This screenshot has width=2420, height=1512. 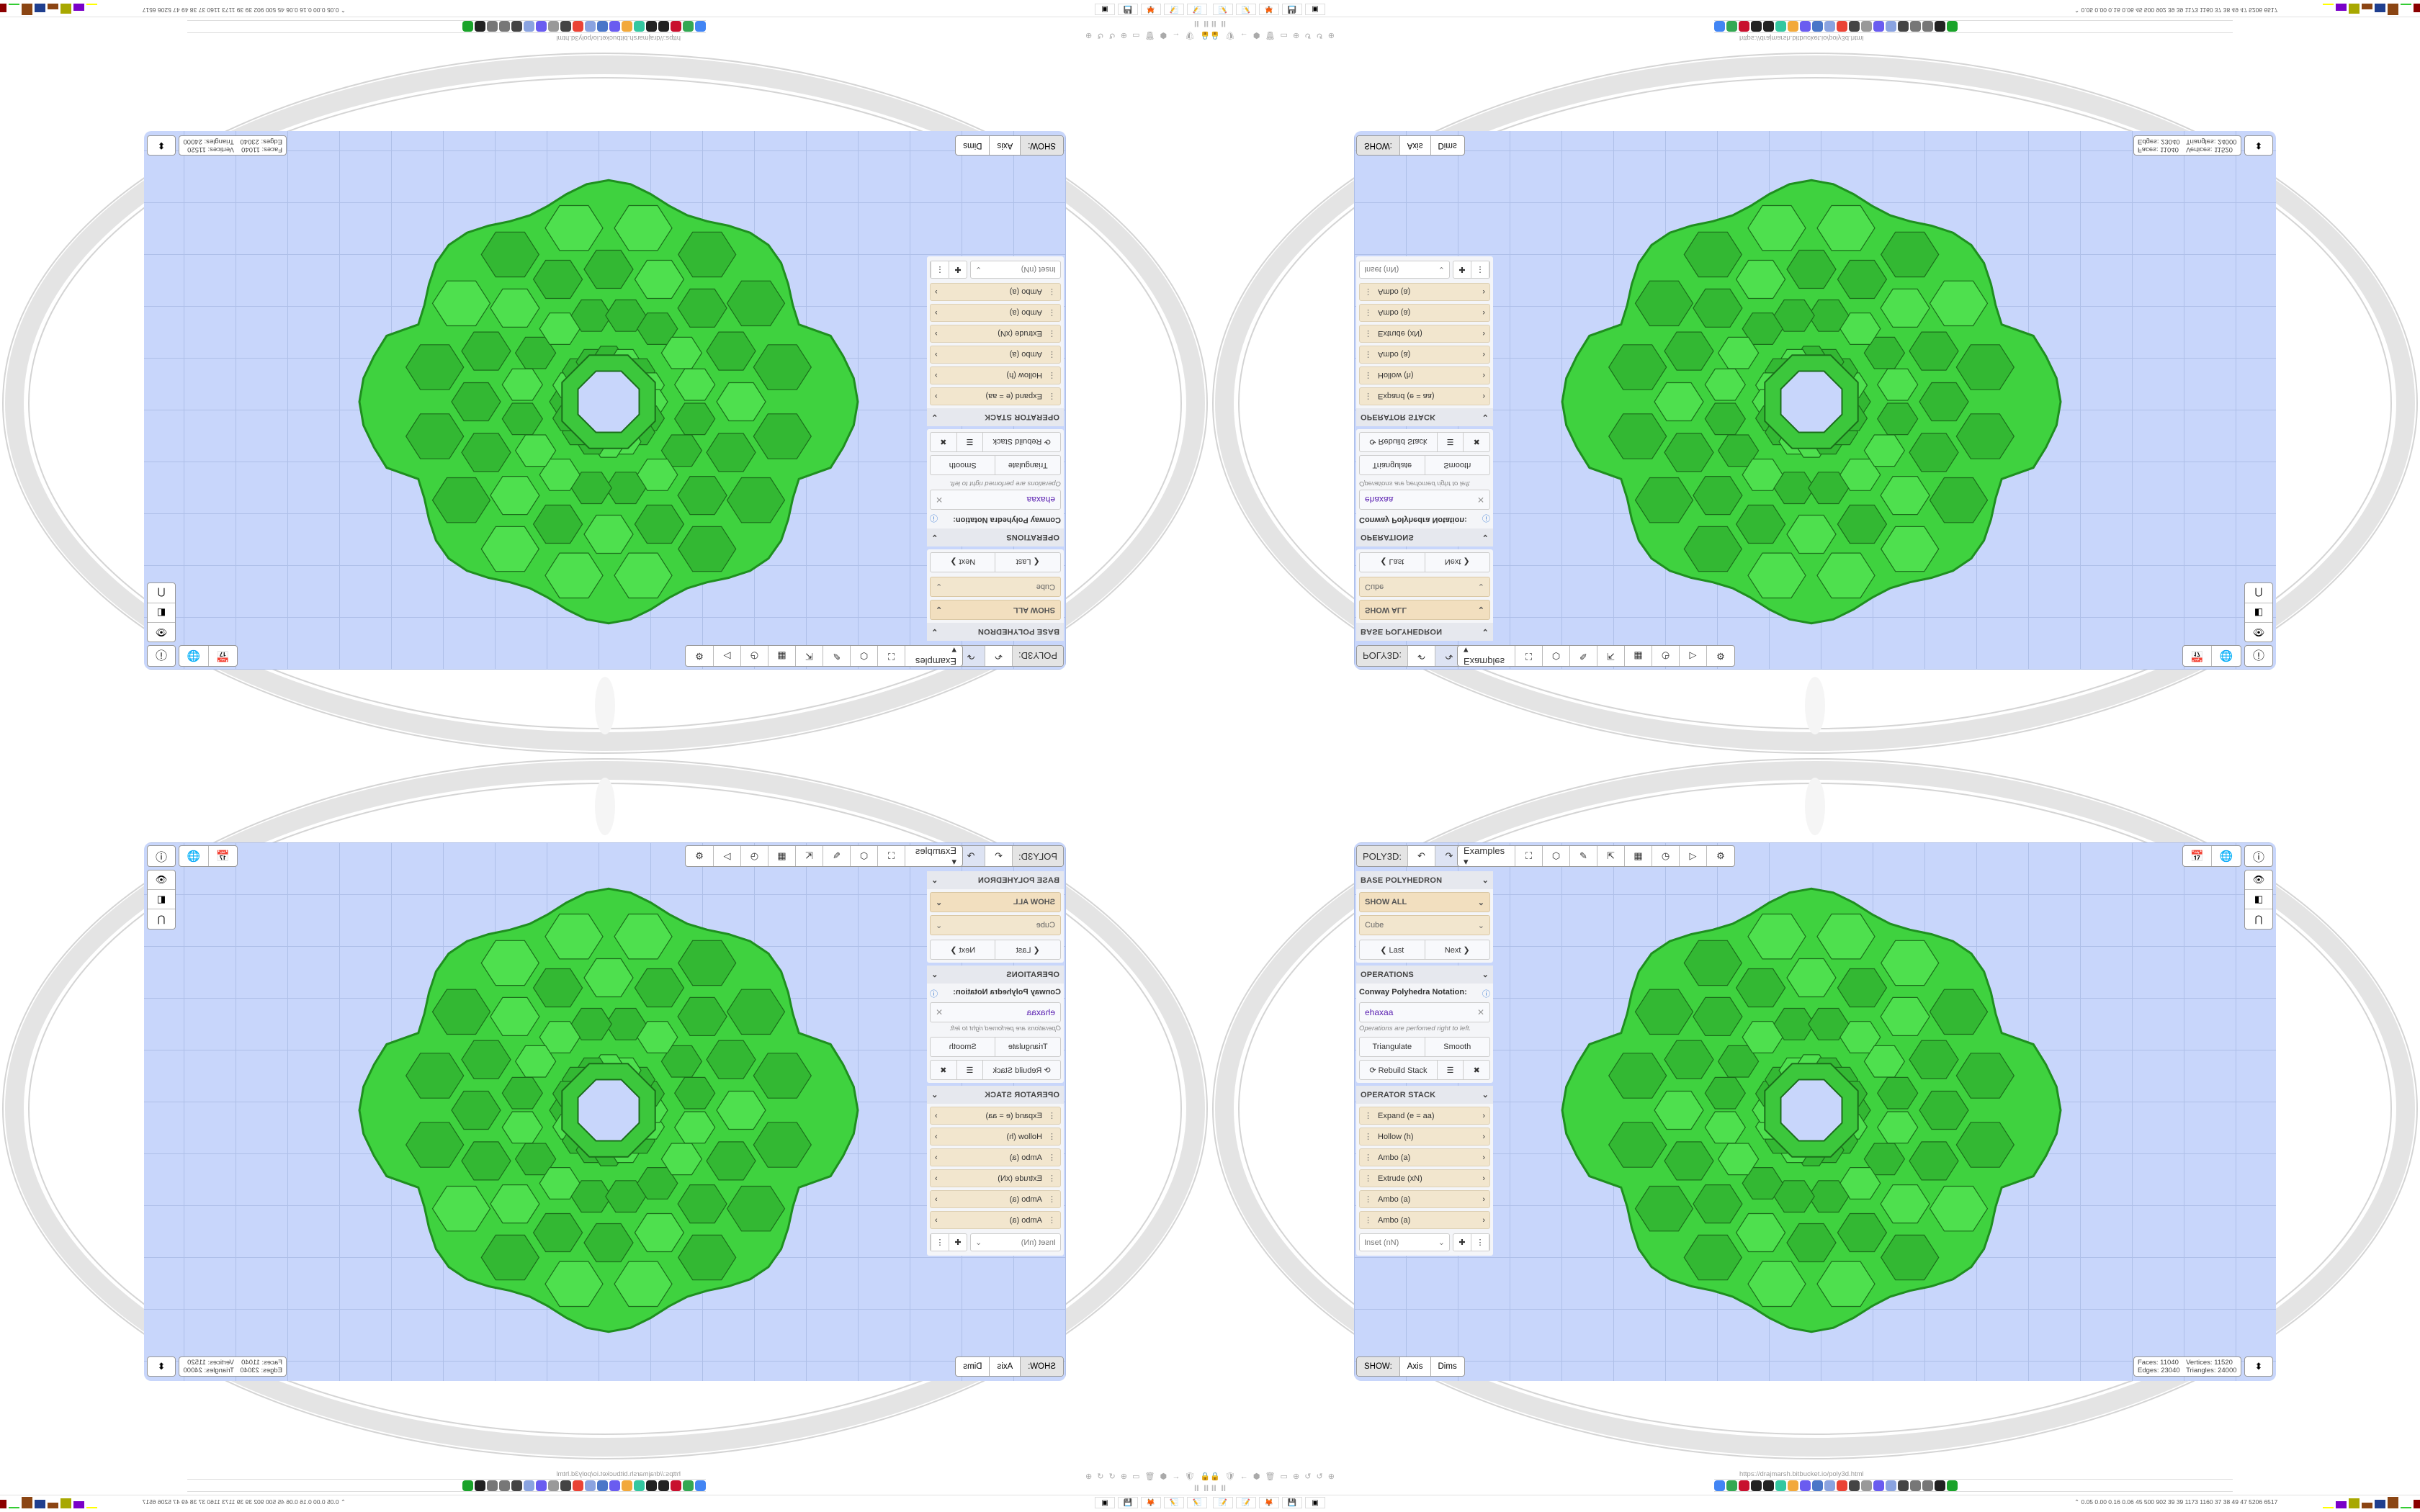 I want to click on view-reset-button: ⬍, so click(x=2258, y=1366).